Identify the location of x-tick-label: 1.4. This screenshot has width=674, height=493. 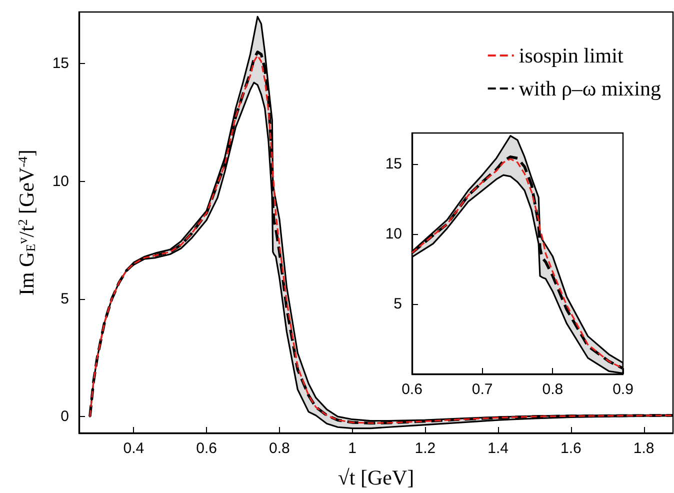
(498, 448).